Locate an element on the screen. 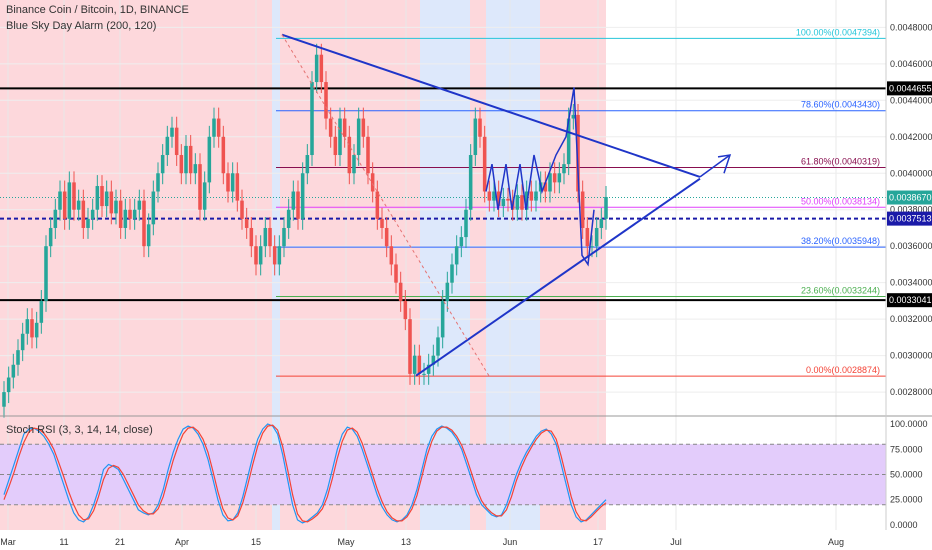 The image size is (932, 550). trendline-lower is located at coordinates (558, 277).